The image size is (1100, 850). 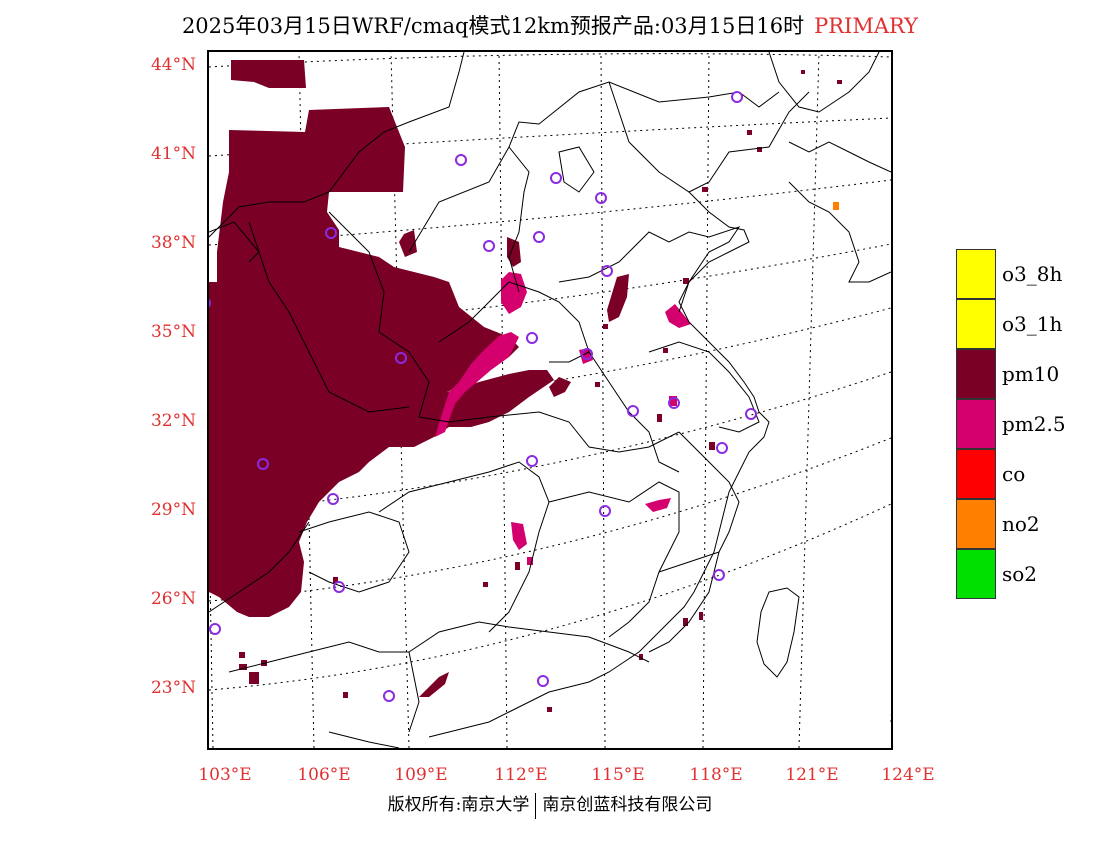 I want to click on pm25-shandong-patch, so click(x=678, y=316).